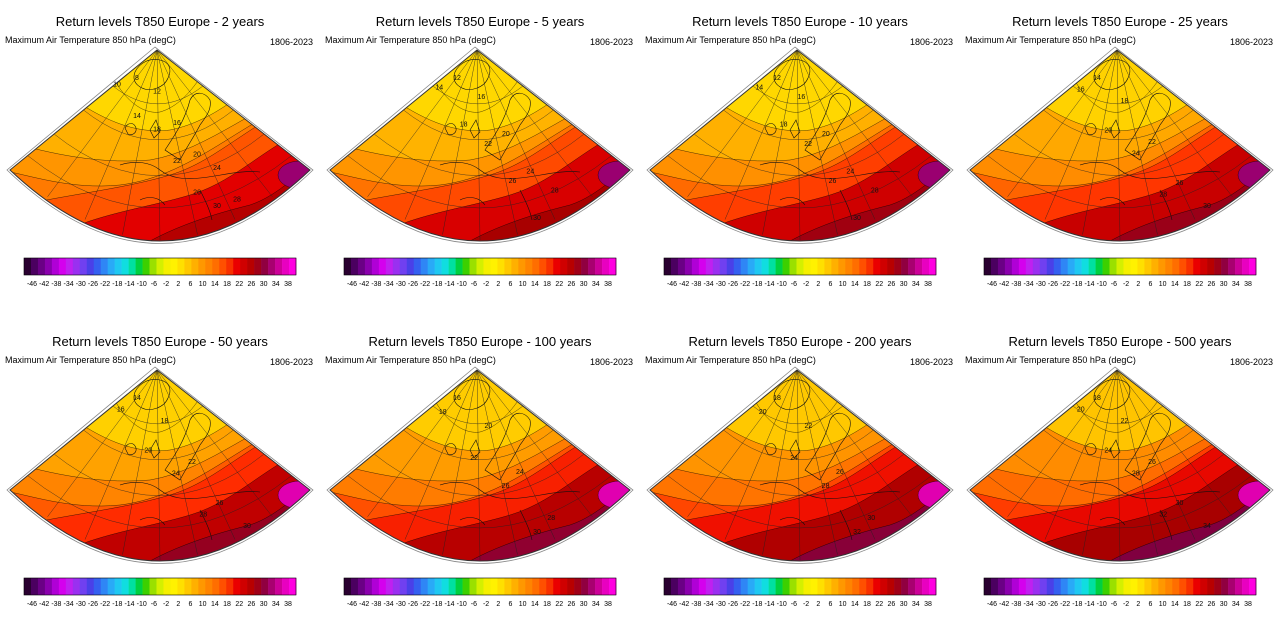 The height and width of the screenshot is (640, 1280). What do you see at coordinates (488, 144) in the screenshot?
I see `contour-label: 22` at bounding box center [488, 144].